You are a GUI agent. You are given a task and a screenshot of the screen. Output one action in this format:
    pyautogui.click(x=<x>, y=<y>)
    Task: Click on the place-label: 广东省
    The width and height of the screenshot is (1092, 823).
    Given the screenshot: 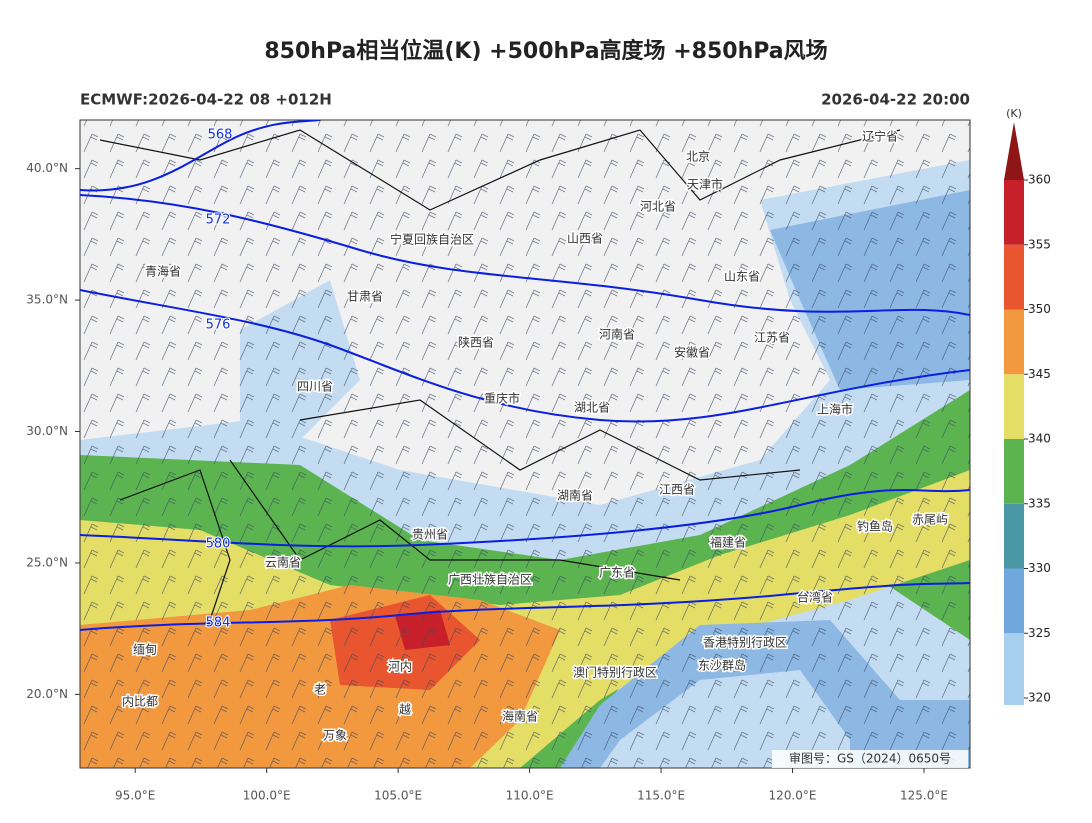 What is the action you would take?
    pyautogui.click(x=617, y=573)
    